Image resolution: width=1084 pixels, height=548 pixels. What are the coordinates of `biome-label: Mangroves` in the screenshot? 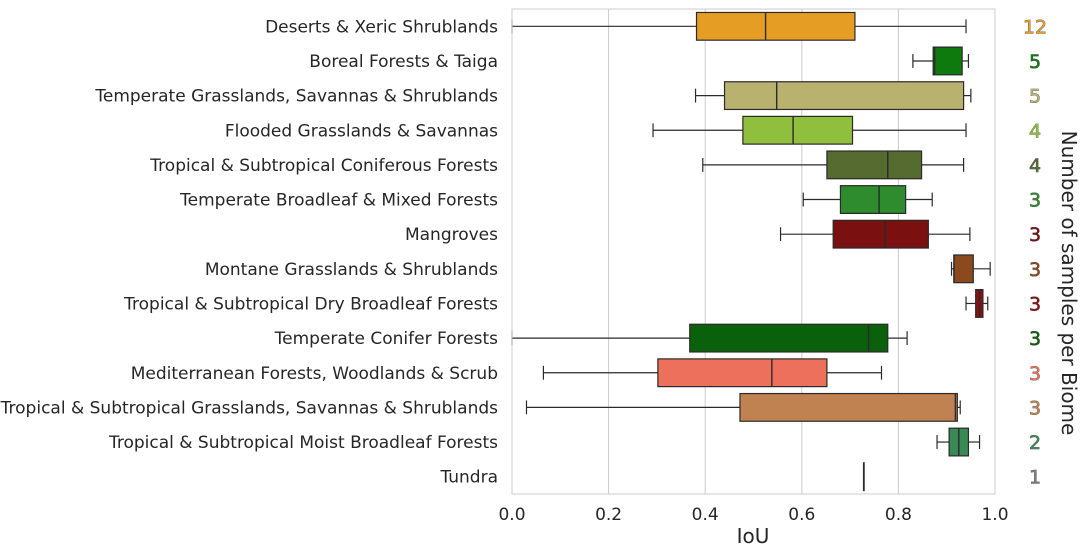 It's located at (451, 235).